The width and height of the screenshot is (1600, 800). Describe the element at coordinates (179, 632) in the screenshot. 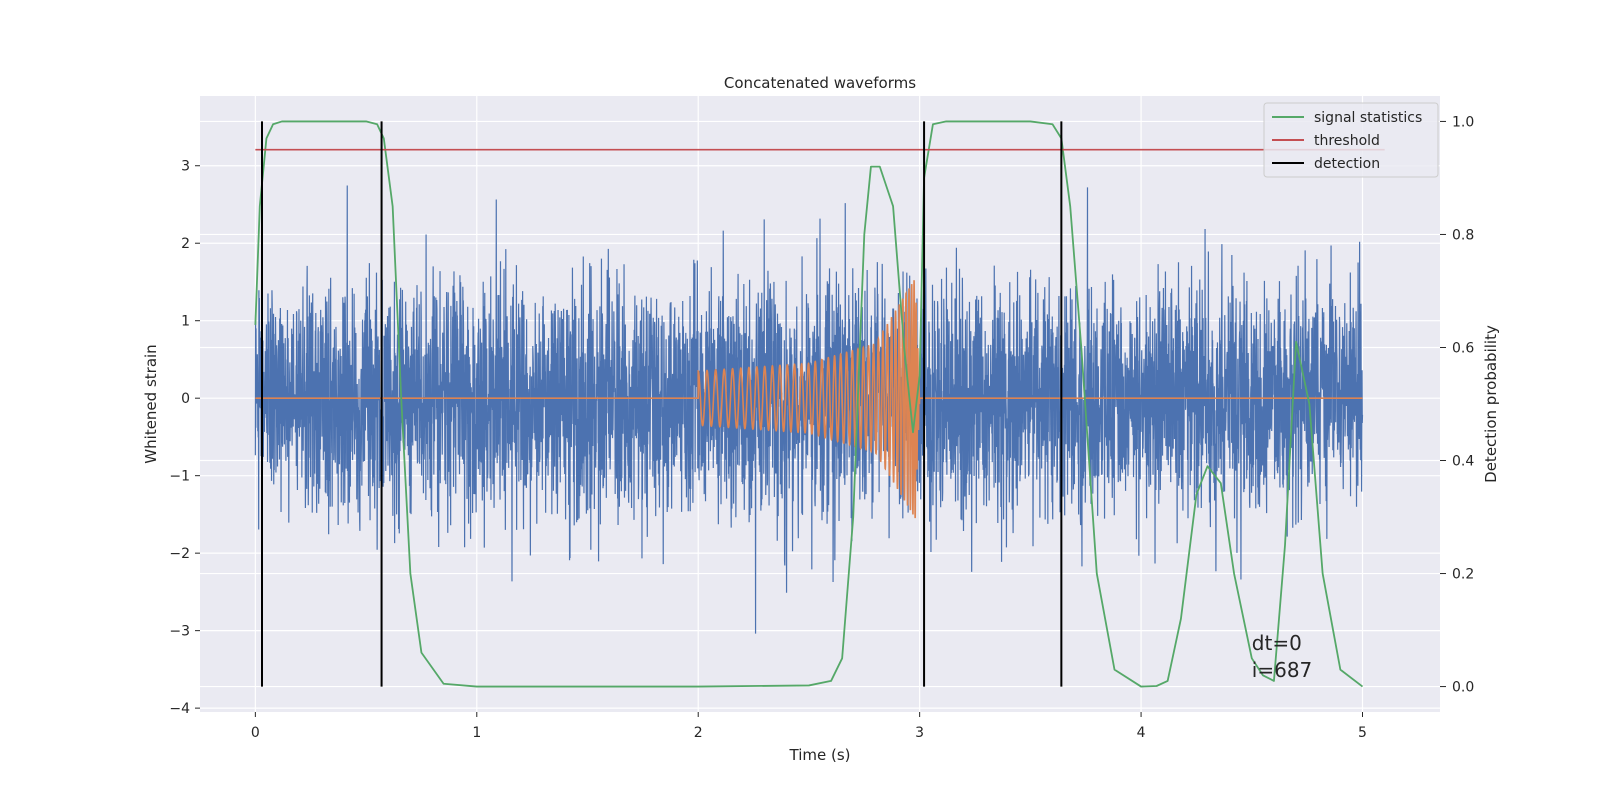

I see `y-tick-label: −3` at that location.